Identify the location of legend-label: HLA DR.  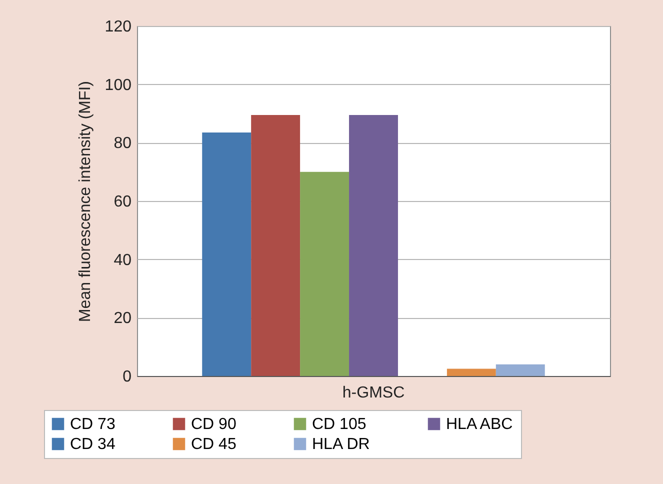
(341, 444).